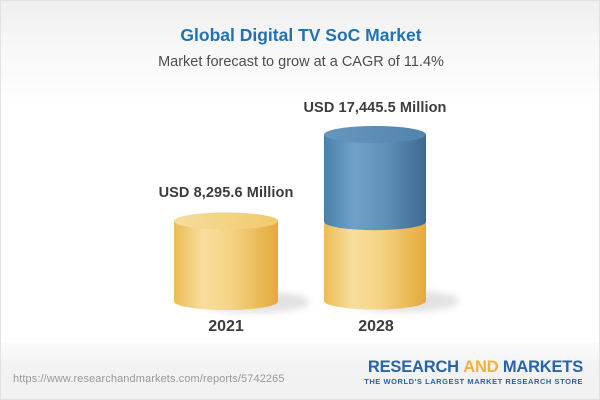 The width and height of the screenshot is (600, 400). Describe the element at coordinates (300, 371) in the screenshot. I see `footer-band` at that location.